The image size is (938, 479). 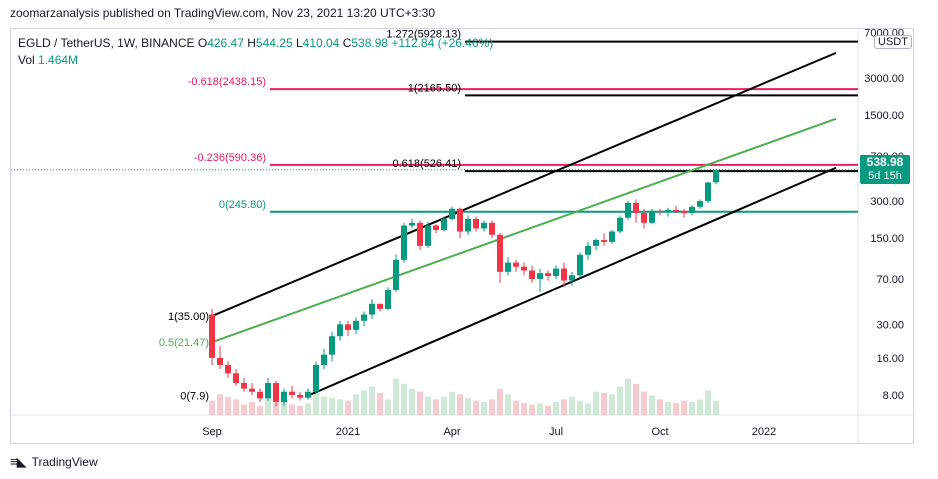 What do you see at coordinates (184, 343) in the screenshot?
I see `fib-level-label: 0.5(21.47)` at bounding box center [184, 343].